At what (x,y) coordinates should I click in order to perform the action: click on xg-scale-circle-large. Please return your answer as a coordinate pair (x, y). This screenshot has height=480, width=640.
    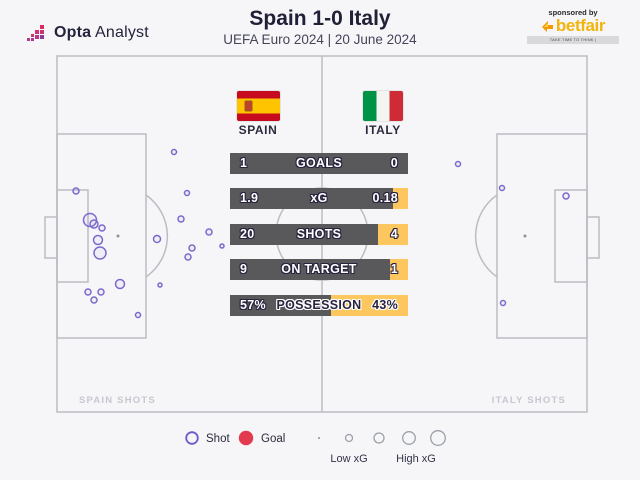
    Looking at the image, I should click on (409, 438).